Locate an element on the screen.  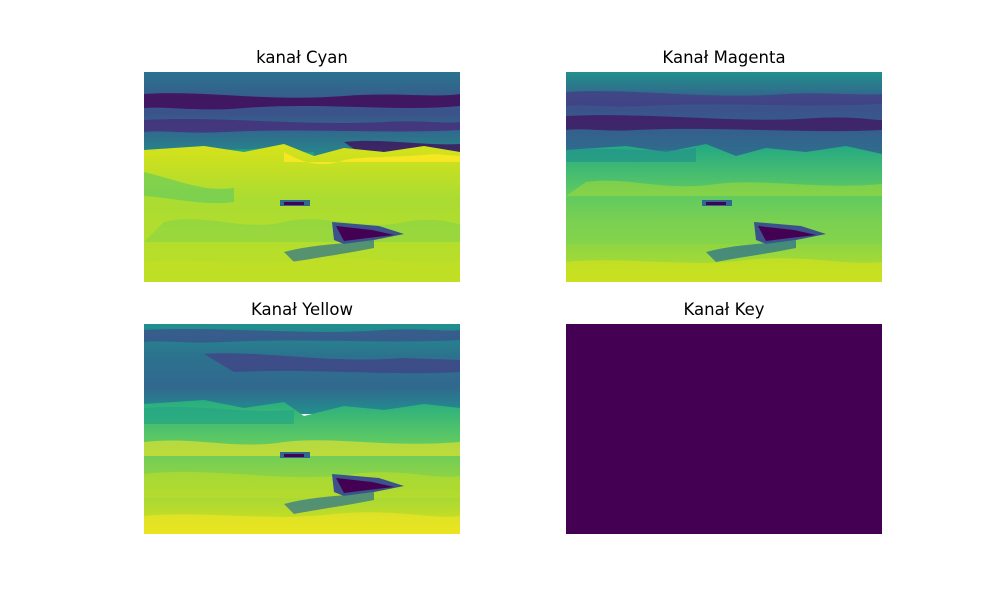
key-channel-image is located at coordinates (724, 429).